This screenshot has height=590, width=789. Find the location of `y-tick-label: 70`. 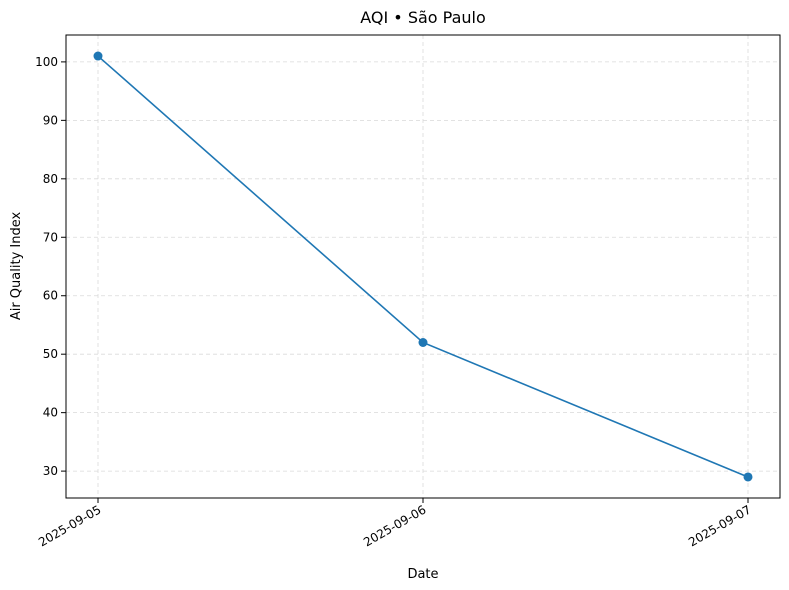

y-tick-label: 70 is located at coordinates (50, 237).